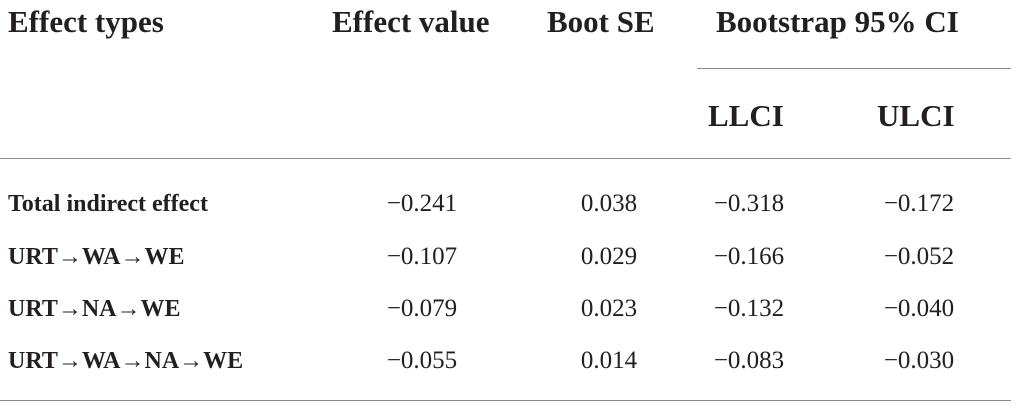 This screenshot has width=1017, height=408. I want to click on effect-value-cell: −0.079, so click(422, 308).